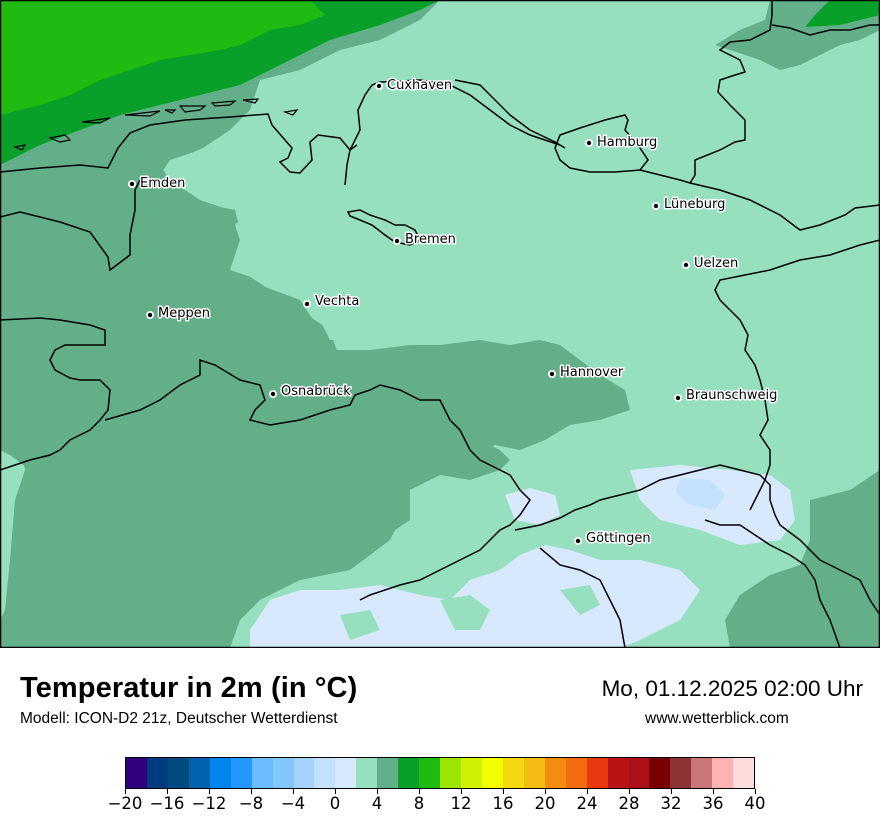  I want to click on region-4-6-hannover, so click(440, 397).